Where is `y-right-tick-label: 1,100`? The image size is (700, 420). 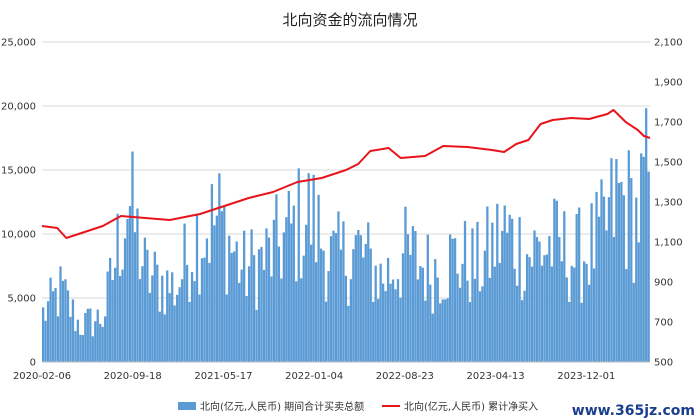 y-right-tick-label: 1,100 is located at coordinates (668, 243).